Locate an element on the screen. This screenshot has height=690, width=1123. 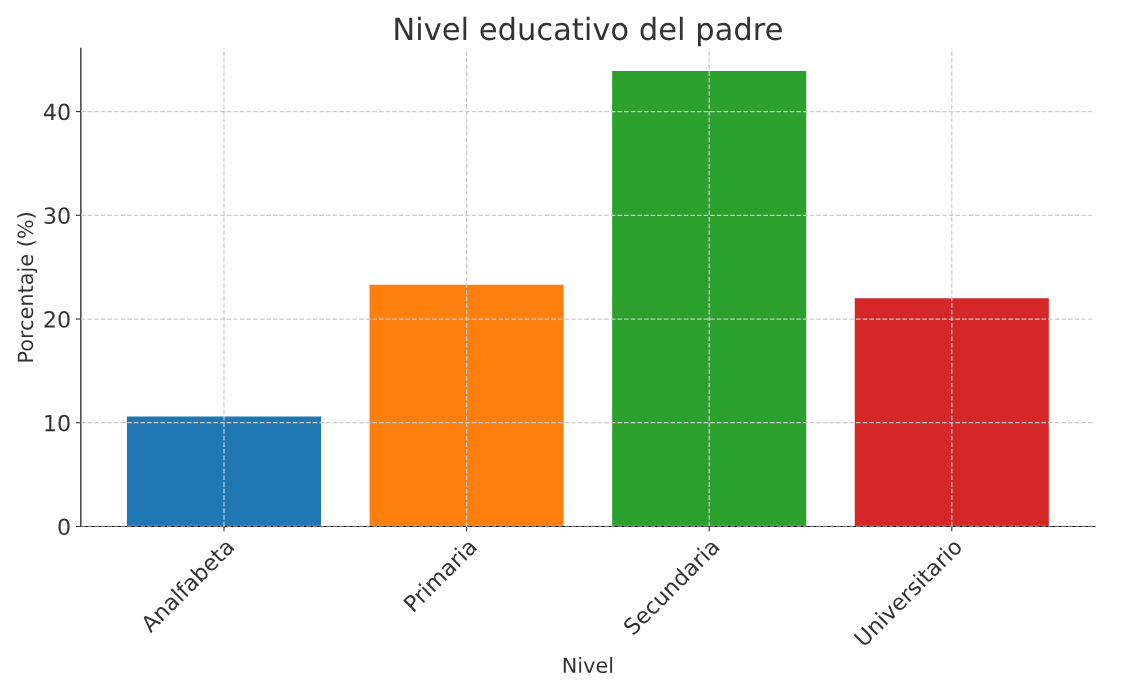
x-axis-title: Nivel is located at coordinates (588, 665).